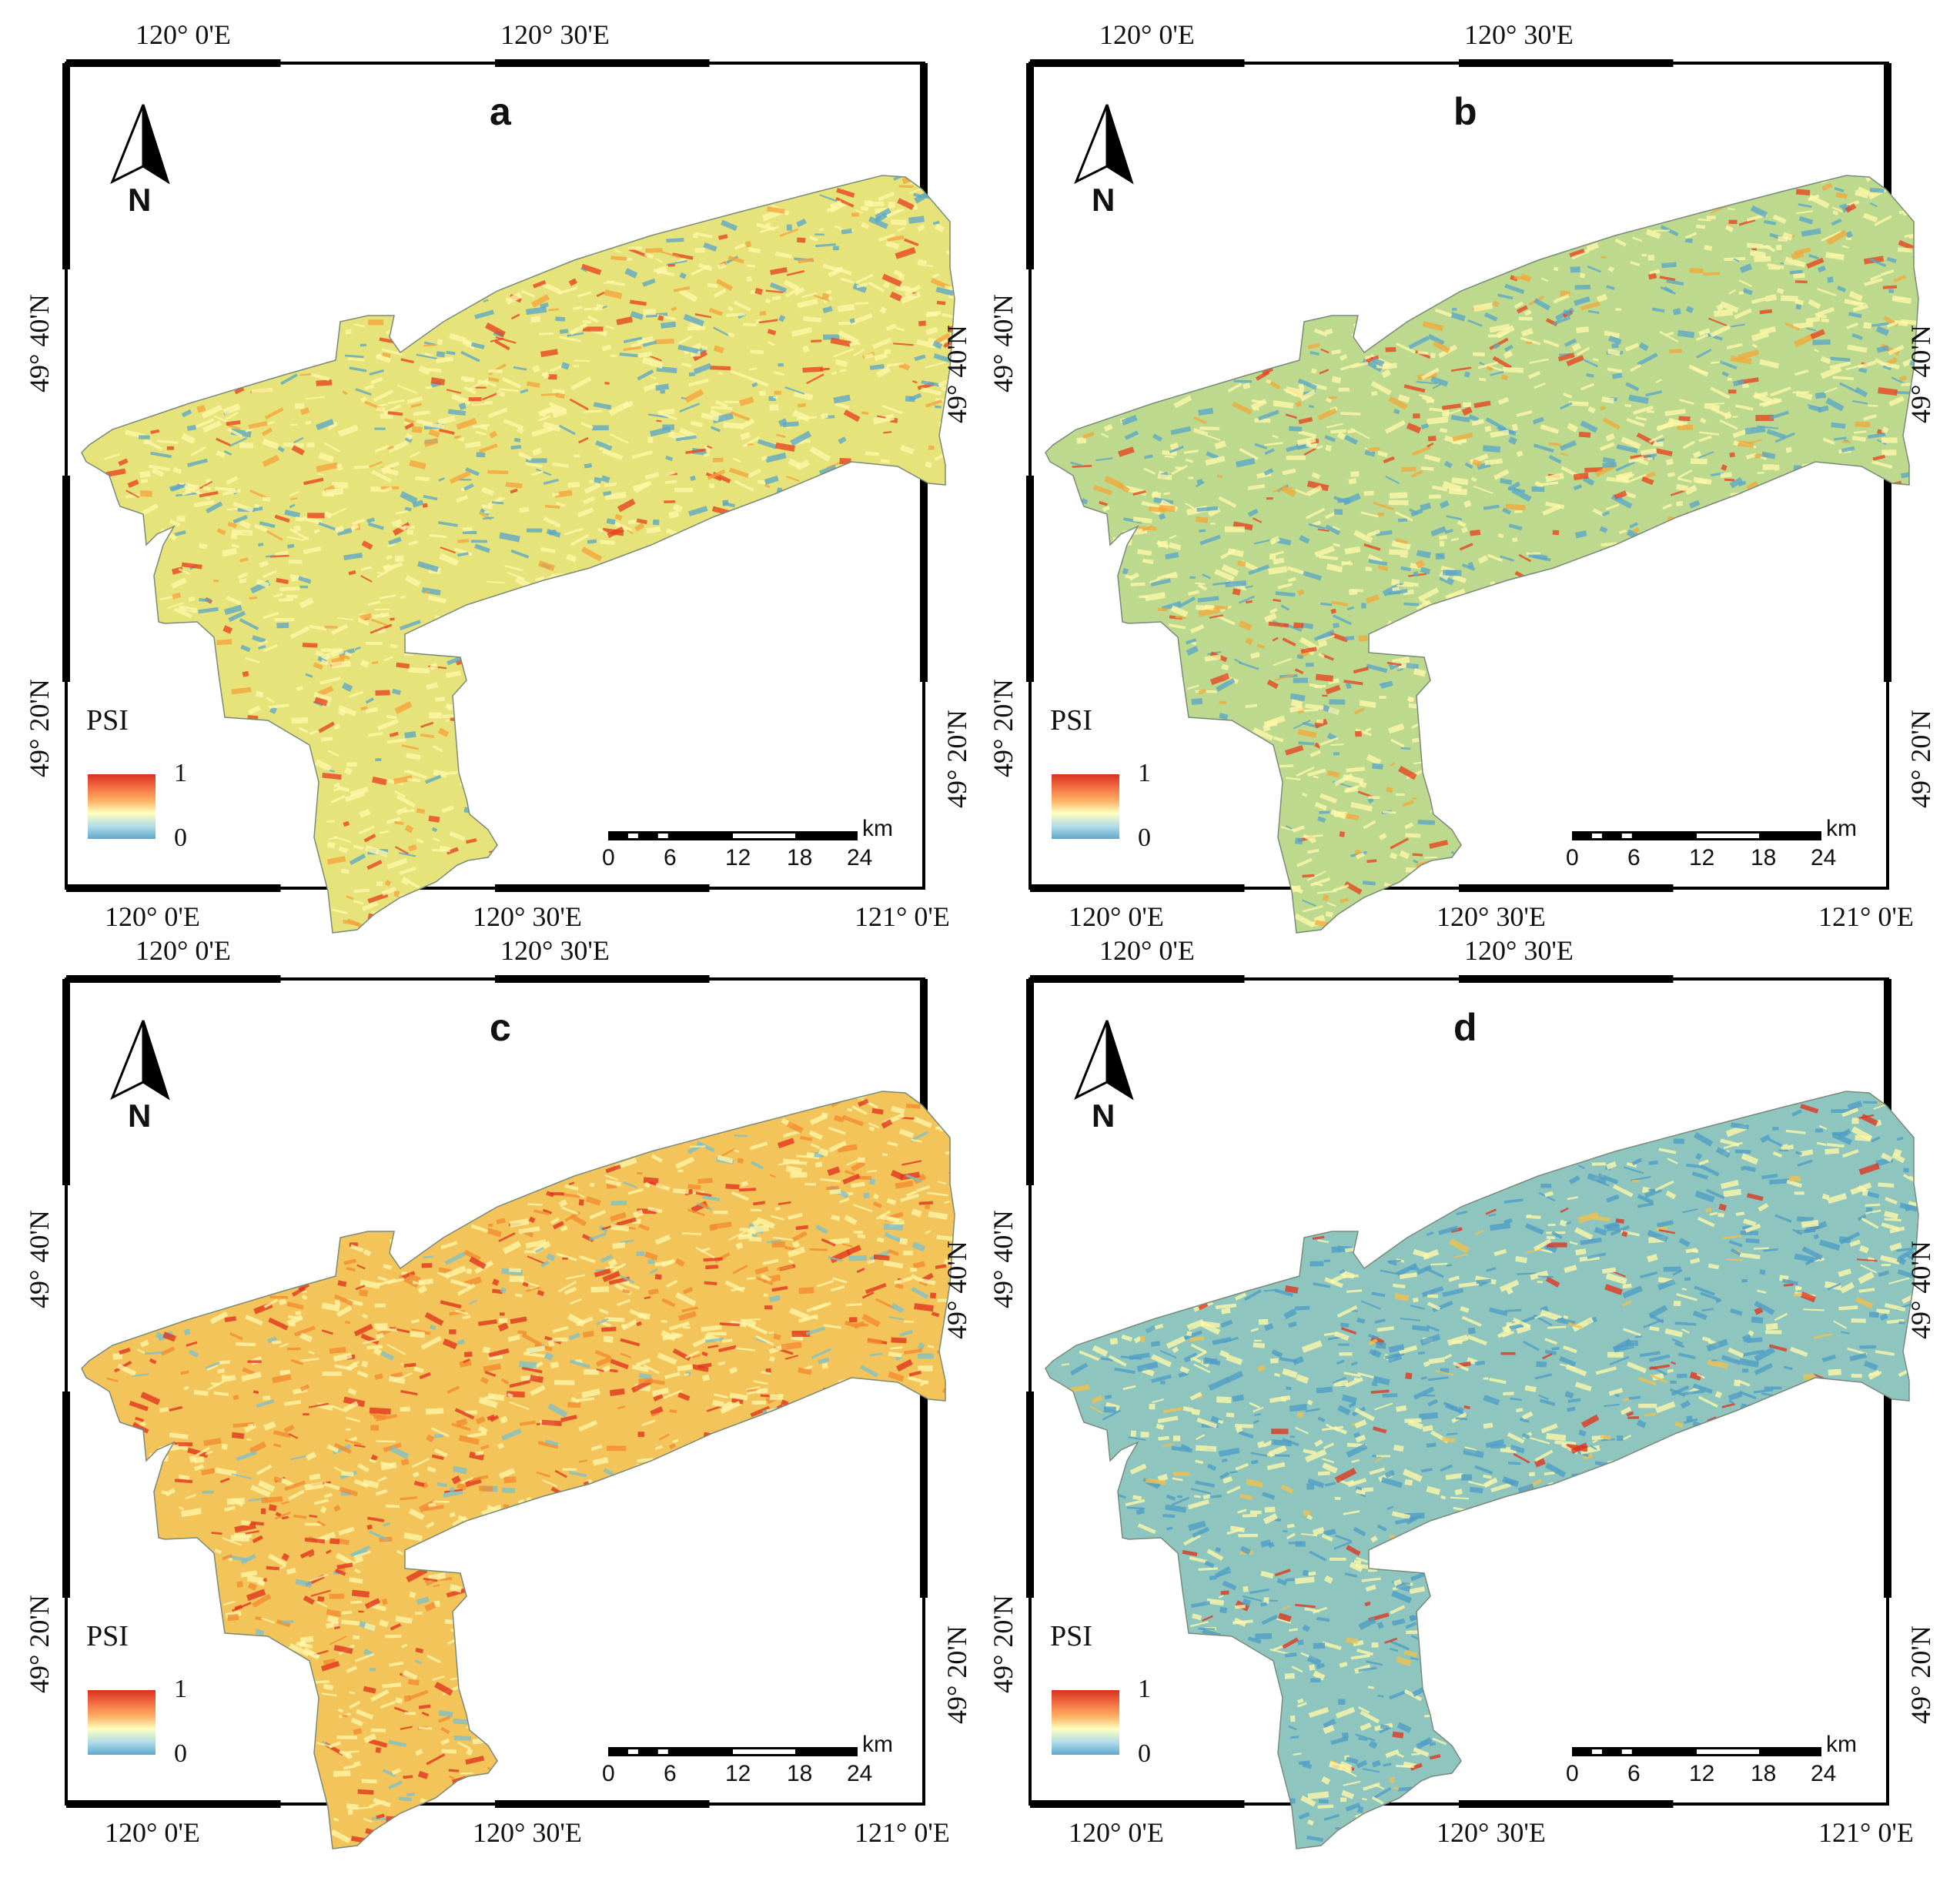 This screenshot has width=1960, height=1881. What do you see at coordinates (500, 111) in the screenshot?
I see `panel-letter: a` at bounding box center [500, 111].